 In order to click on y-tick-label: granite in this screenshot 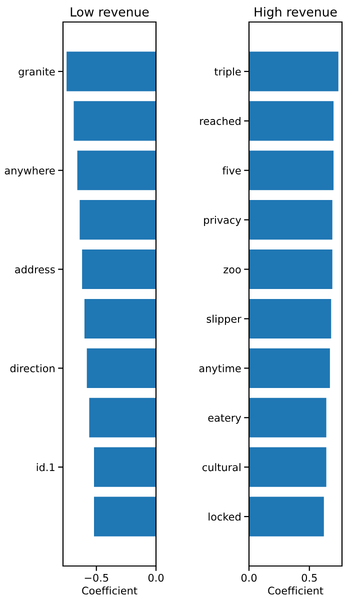, I will do `click(36, 72)`.